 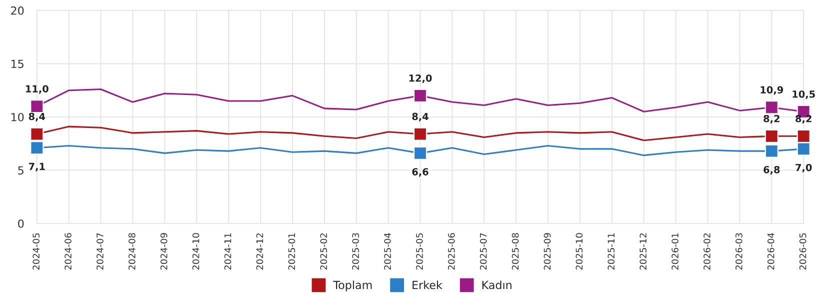 What do you see at coordinates (292, 251) in the screenshot?
I see `x-tick-label: 2025-01` at bounding box center [292, 251].